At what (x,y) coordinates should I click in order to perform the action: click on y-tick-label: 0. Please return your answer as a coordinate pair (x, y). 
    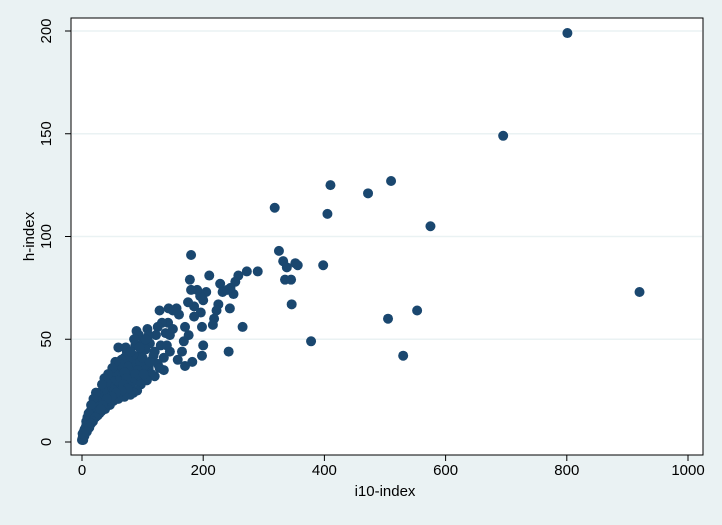
    Looking at the image, I should click on (46, 442).